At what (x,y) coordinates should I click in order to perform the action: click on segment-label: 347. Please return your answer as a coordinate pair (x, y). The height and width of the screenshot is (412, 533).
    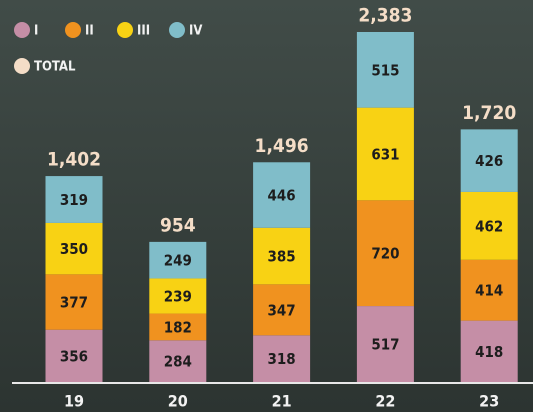
    Looking at the image, I should click on (282, 310).